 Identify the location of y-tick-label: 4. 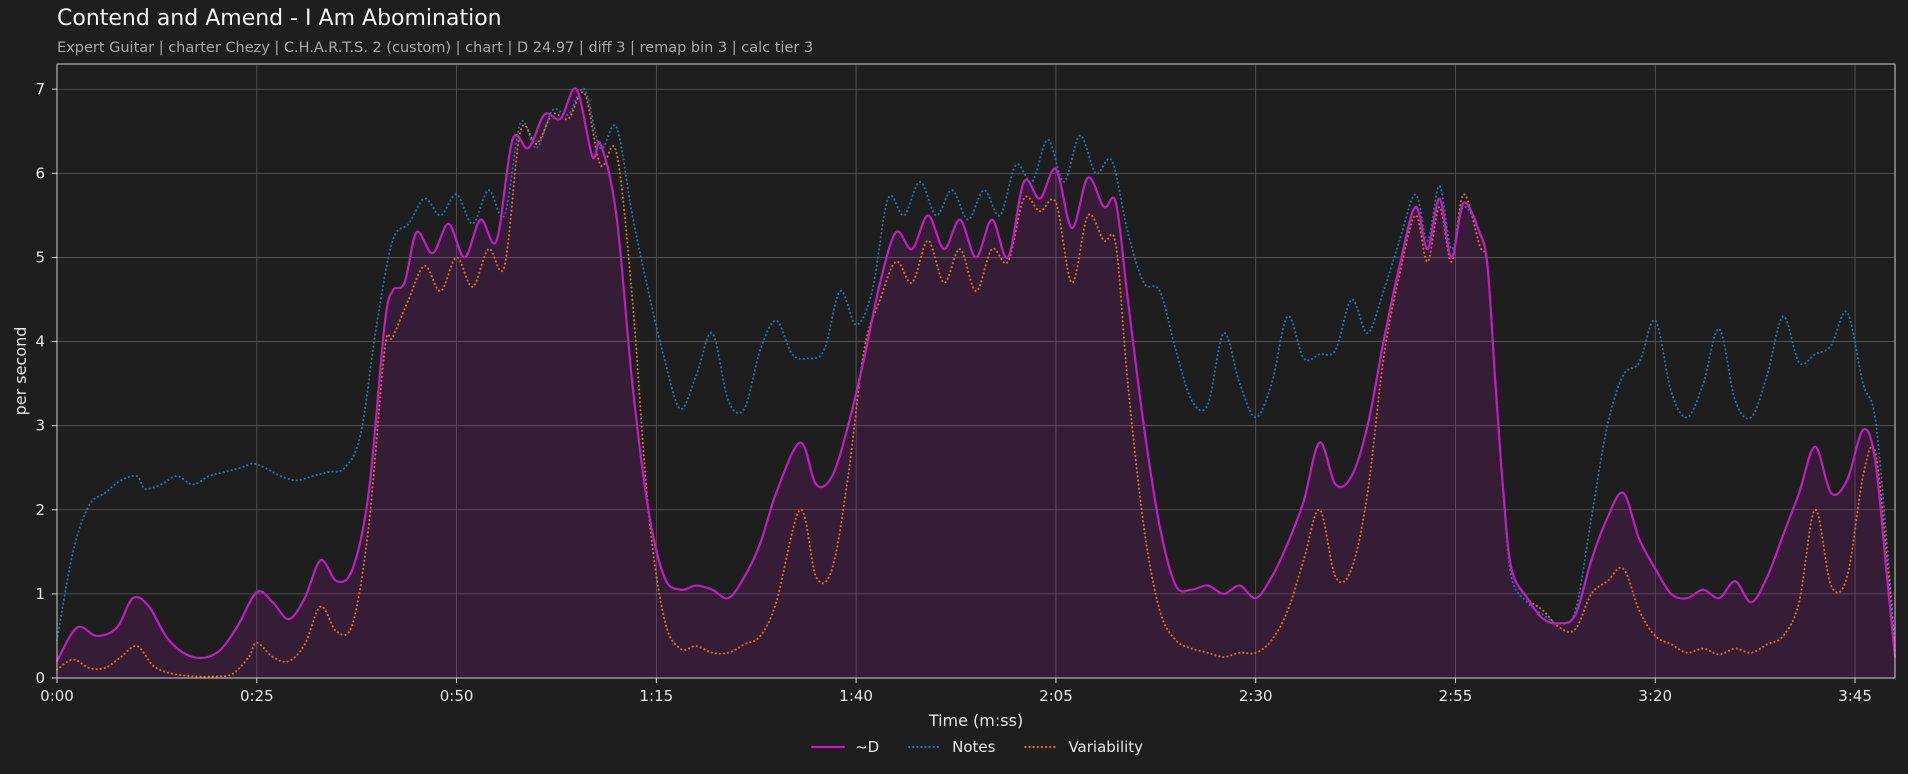
(40, 342).